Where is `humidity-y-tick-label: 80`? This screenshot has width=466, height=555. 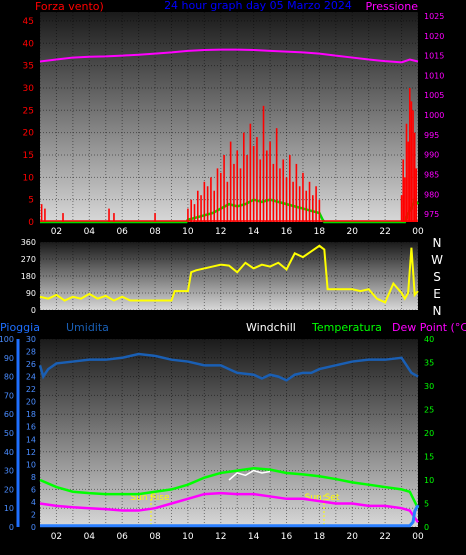 humidity-y-tick-label: 80 is located at coordinates (9, 377).